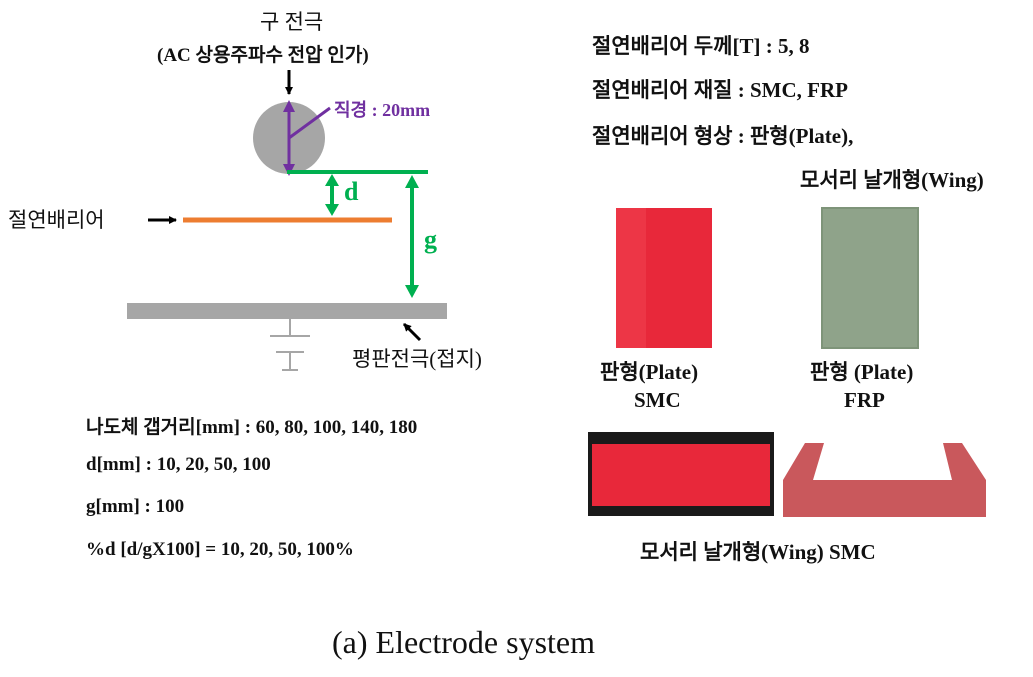  I want to click on g-label: g, so click(430, 239).